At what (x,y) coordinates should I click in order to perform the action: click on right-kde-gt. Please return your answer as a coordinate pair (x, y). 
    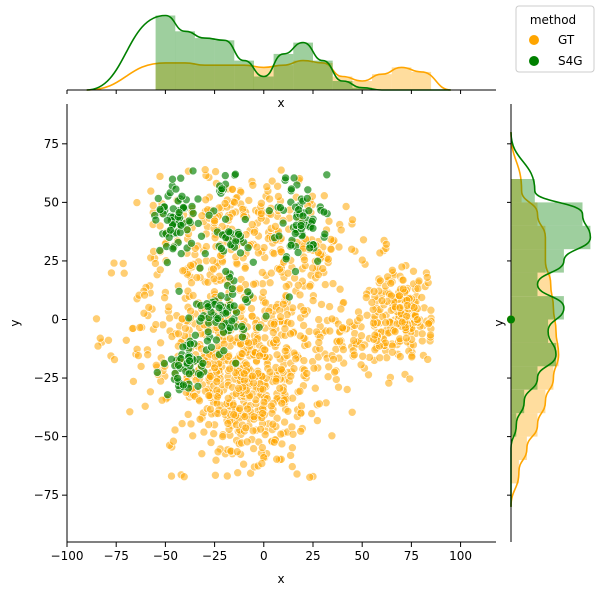
    Looking at the image, I should click on (535, 319).